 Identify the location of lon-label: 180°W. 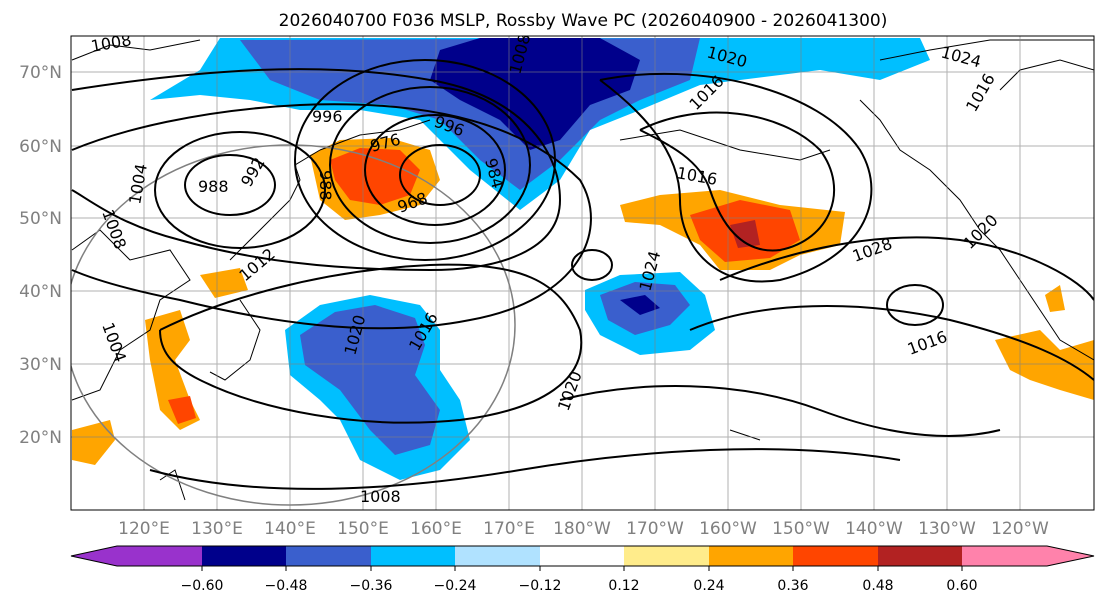
(582, 529).